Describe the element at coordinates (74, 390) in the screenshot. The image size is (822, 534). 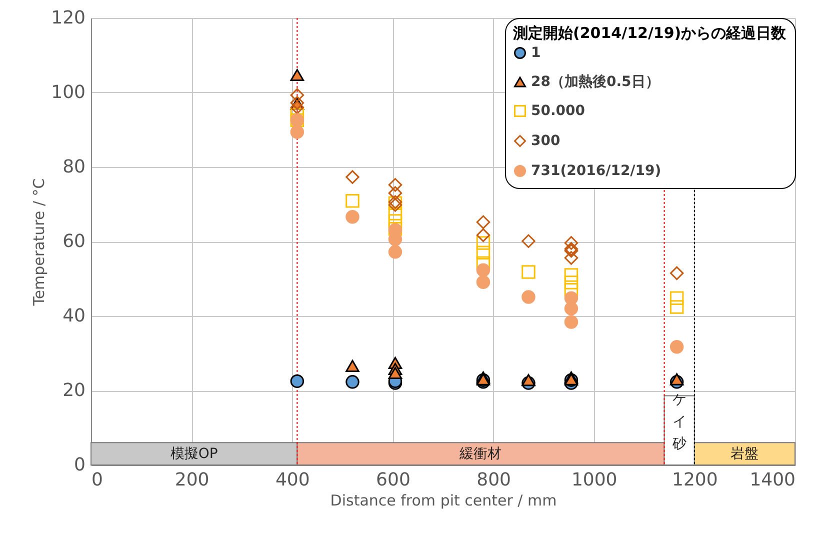
I see `y-tick-label: 20` at that location.